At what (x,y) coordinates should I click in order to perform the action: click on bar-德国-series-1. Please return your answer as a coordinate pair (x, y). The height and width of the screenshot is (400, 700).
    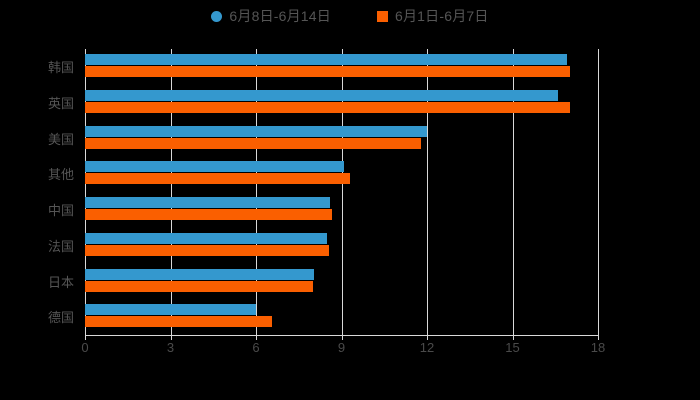
    Looking at the image, I should click on (178, 322).